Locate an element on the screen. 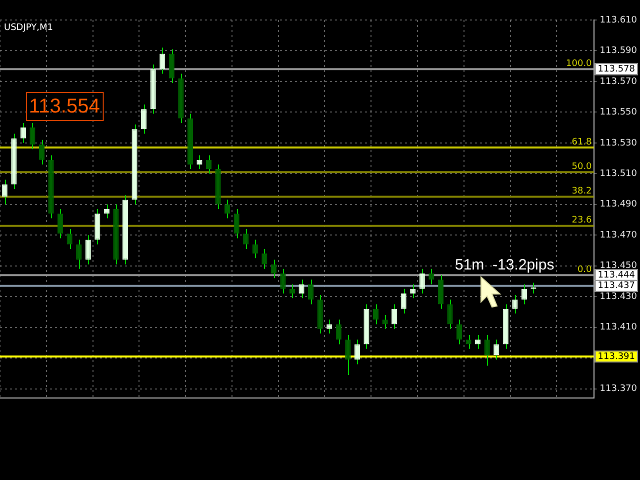 The height and width of the screenshot is (480, 640). annotation: USDJPY,M1 is located at coordinates (28, 27).